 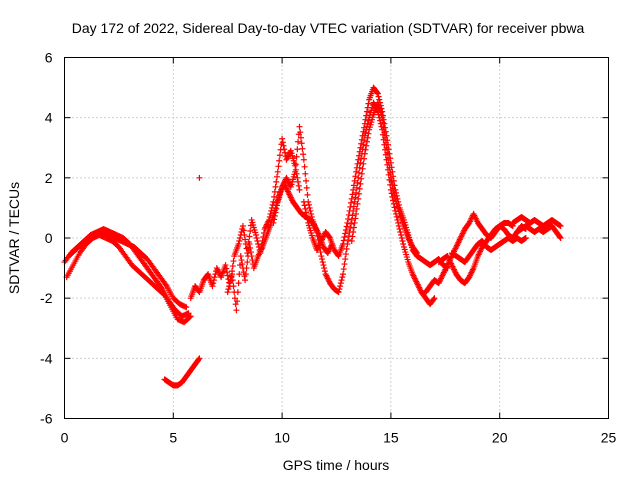 What do you see at coordinates (49, 178) in the screenshot?
I see `y-tick-label: 2` at bounding box center [49, 178].